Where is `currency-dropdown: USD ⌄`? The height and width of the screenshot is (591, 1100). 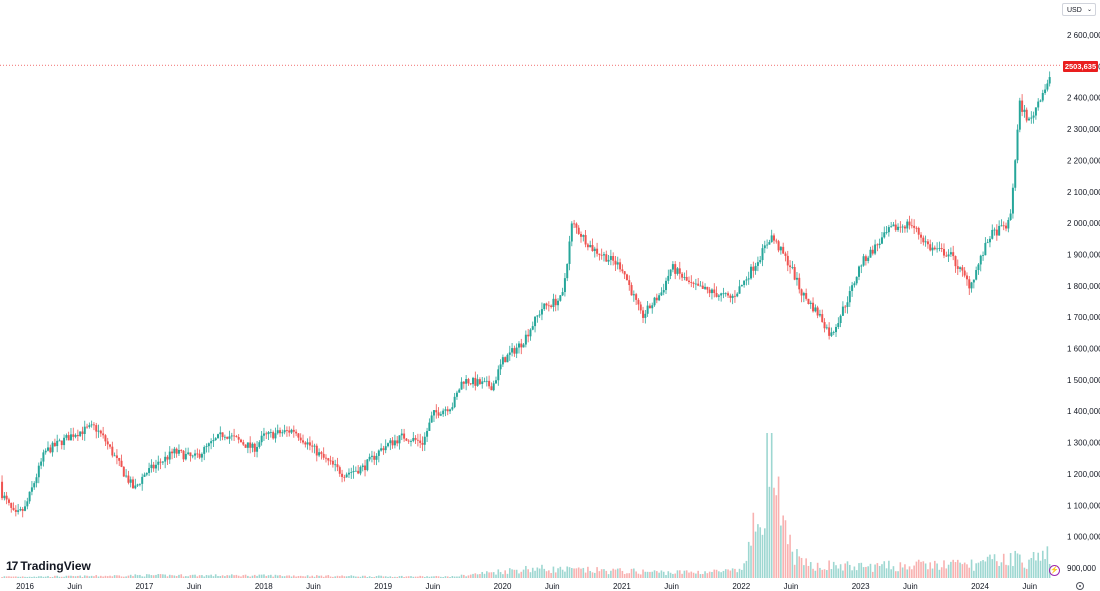 currency-dropdown: USD ⌄ is located at coordinates (1079, 9).